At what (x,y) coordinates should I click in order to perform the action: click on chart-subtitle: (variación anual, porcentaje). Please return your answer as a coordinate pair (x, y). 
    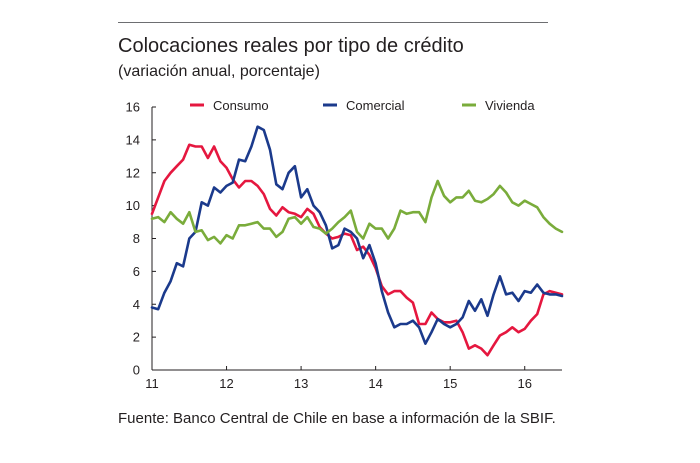
    Looking at the image, I should click on (219, 71).